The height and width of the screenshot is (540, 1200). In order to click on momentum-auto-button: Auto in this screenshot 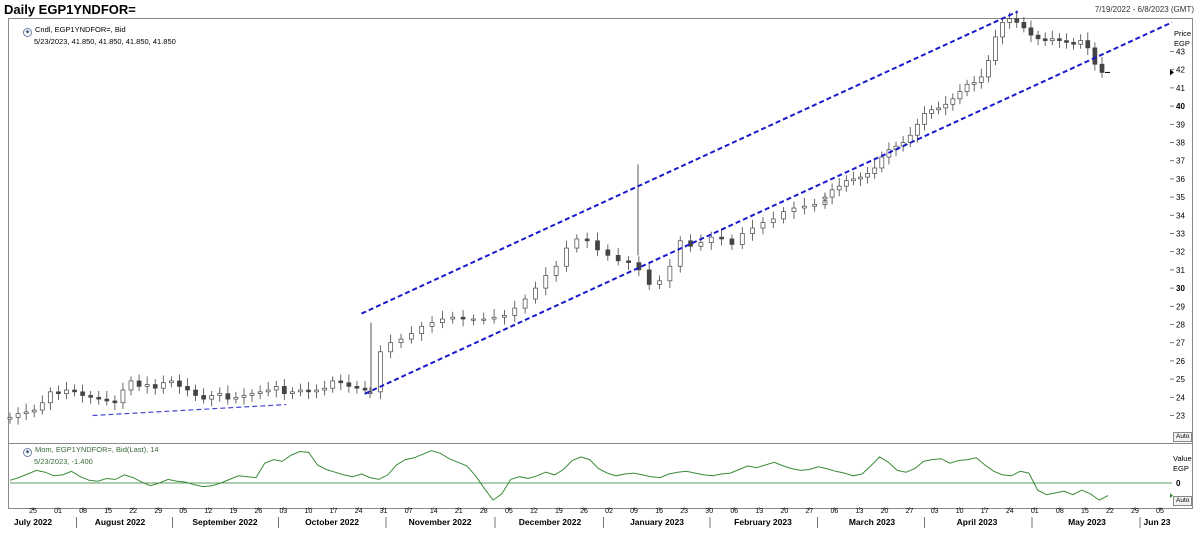, I will do `click(1183, 501)`.